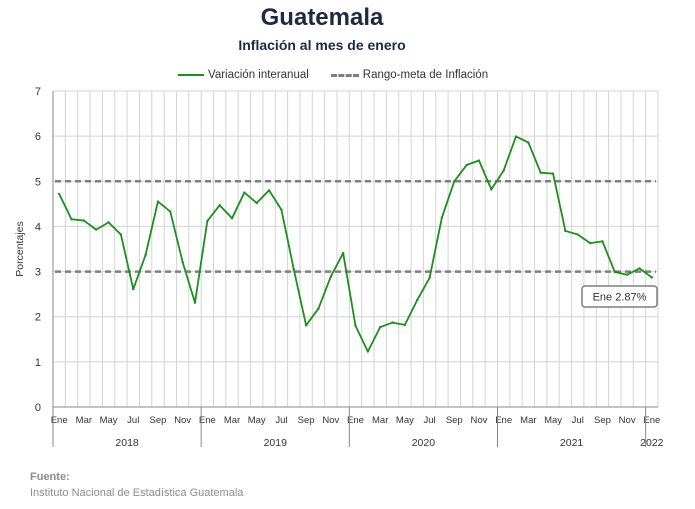 The image size is (695, 509). What do you see at coordinates (572, 443) in the screenshot?
I see `x-year-label: 2021` at bounding box center [572, 443].